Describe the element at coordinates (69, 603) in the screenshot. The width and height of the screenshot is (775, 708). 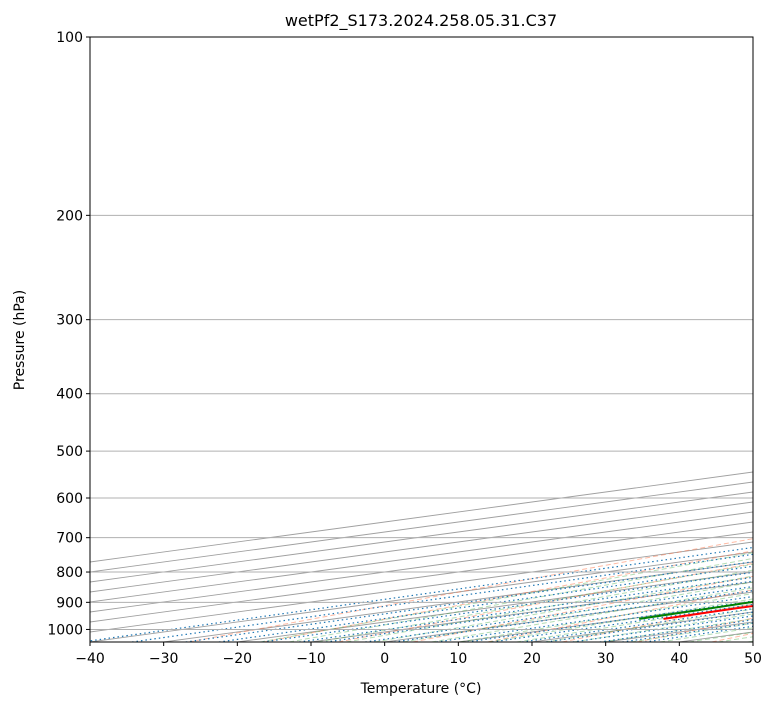
I see `y-tick-label: 900` at that location.